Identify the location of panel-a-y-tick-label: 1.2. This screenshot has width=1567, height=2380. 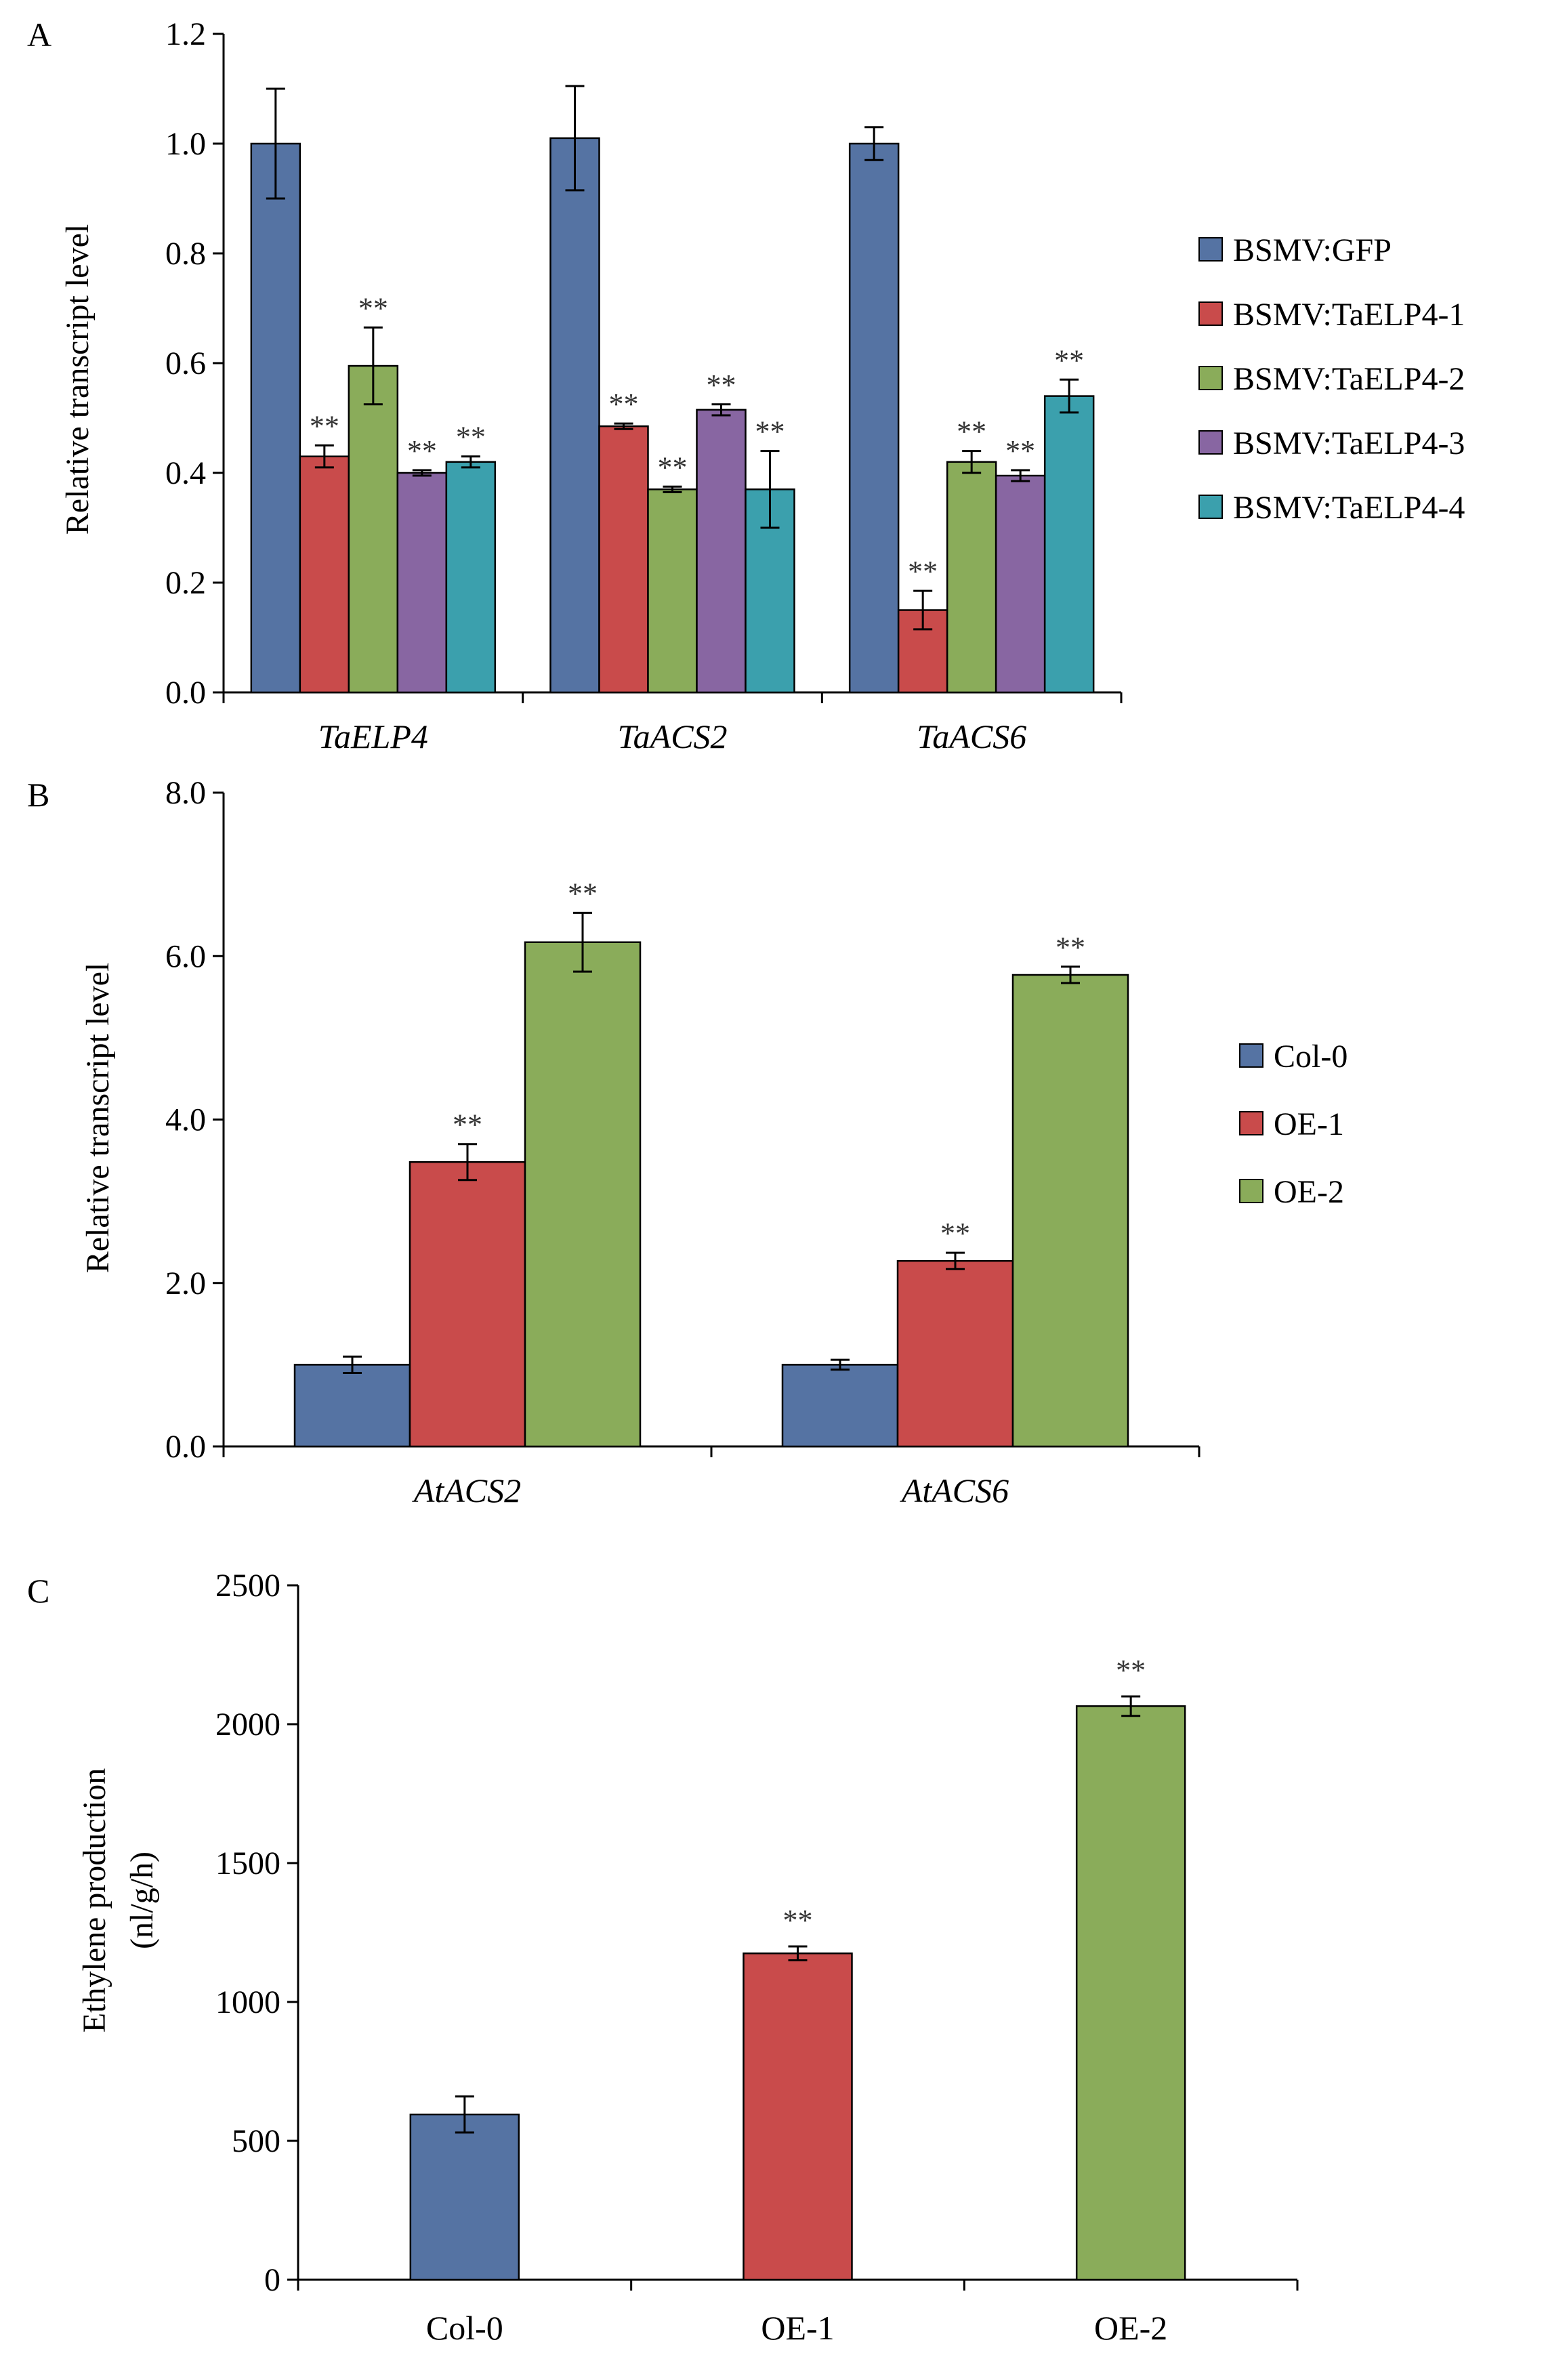
(185, 34).